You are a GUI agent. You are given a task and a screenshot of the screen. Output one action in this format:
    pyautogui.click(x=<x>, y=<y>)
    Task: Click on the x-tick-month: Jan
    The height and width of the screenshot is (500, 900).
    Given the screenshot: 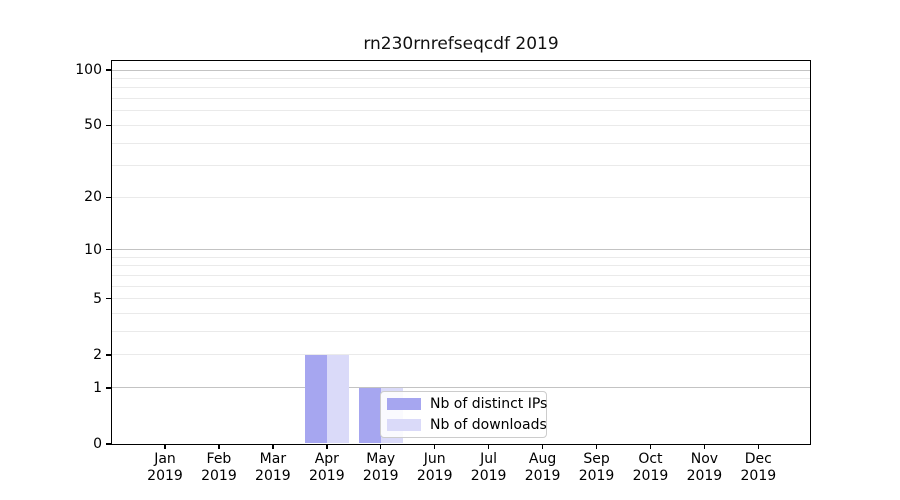 What is the action you would take?
    pyautogui.click(x=165, y=459)
    